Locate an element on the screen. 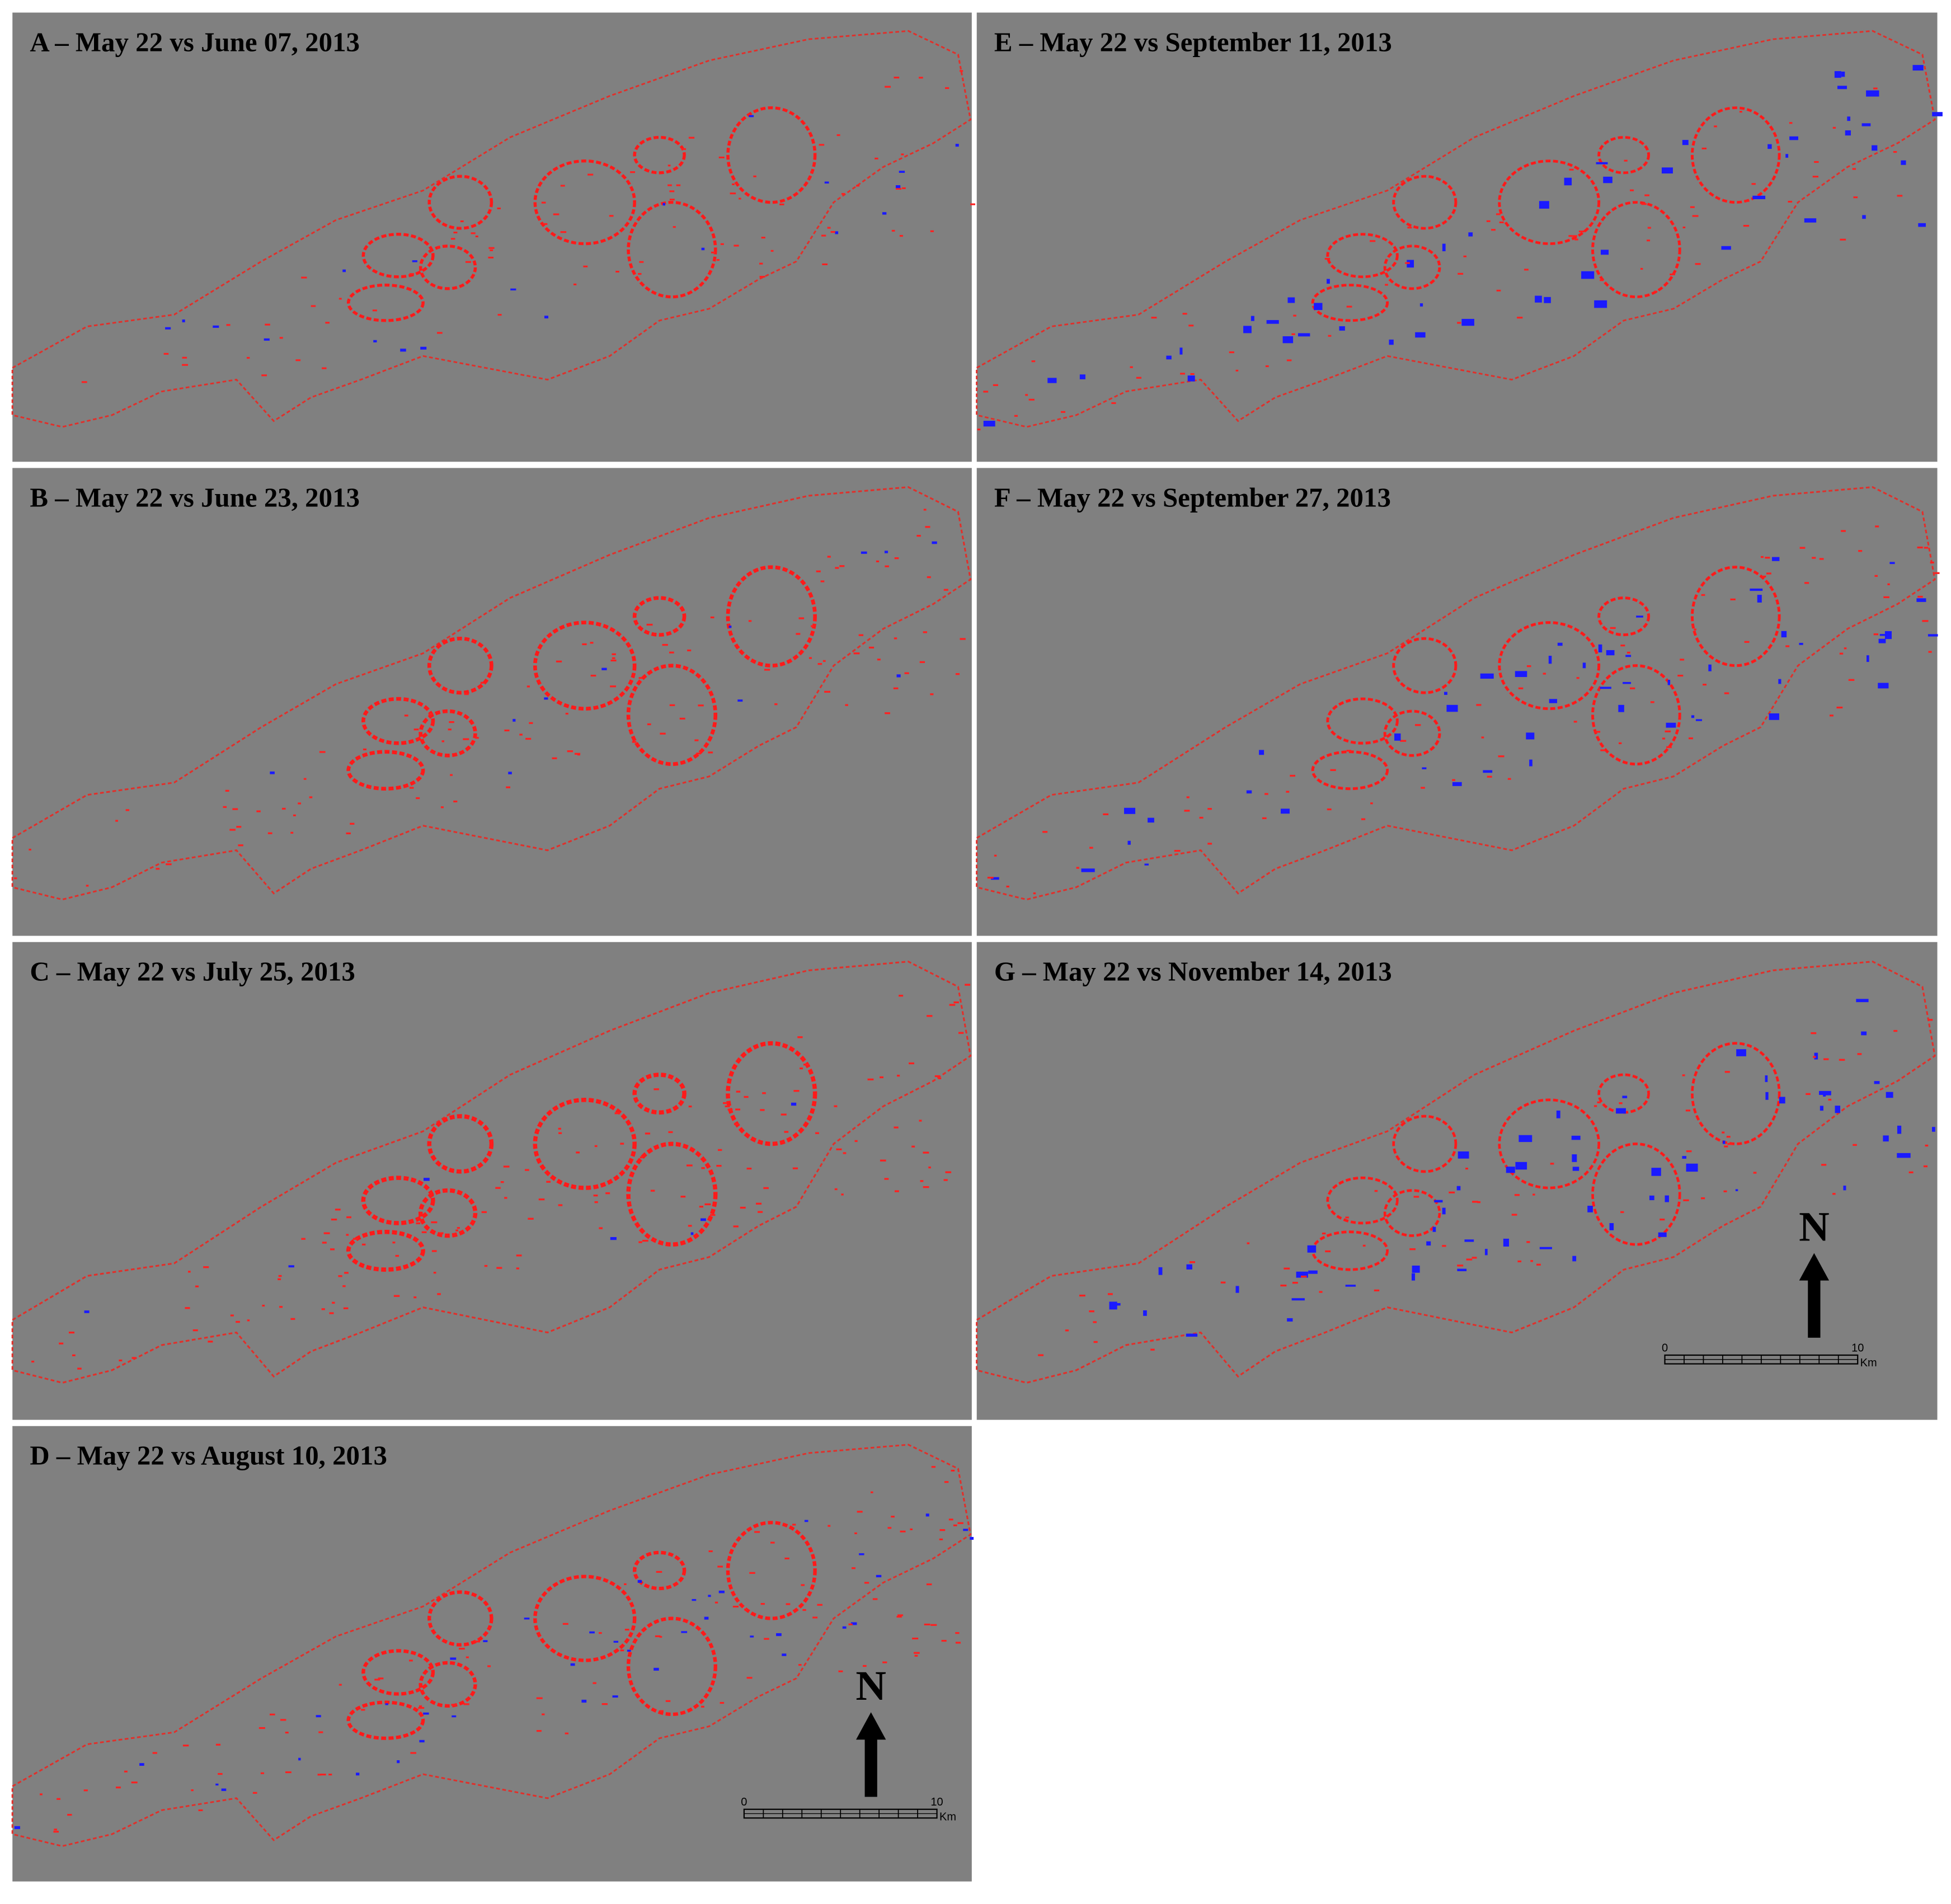  panel-title: G – May 22 vs November 14, 2013 is located at coordinates (1193, 971).